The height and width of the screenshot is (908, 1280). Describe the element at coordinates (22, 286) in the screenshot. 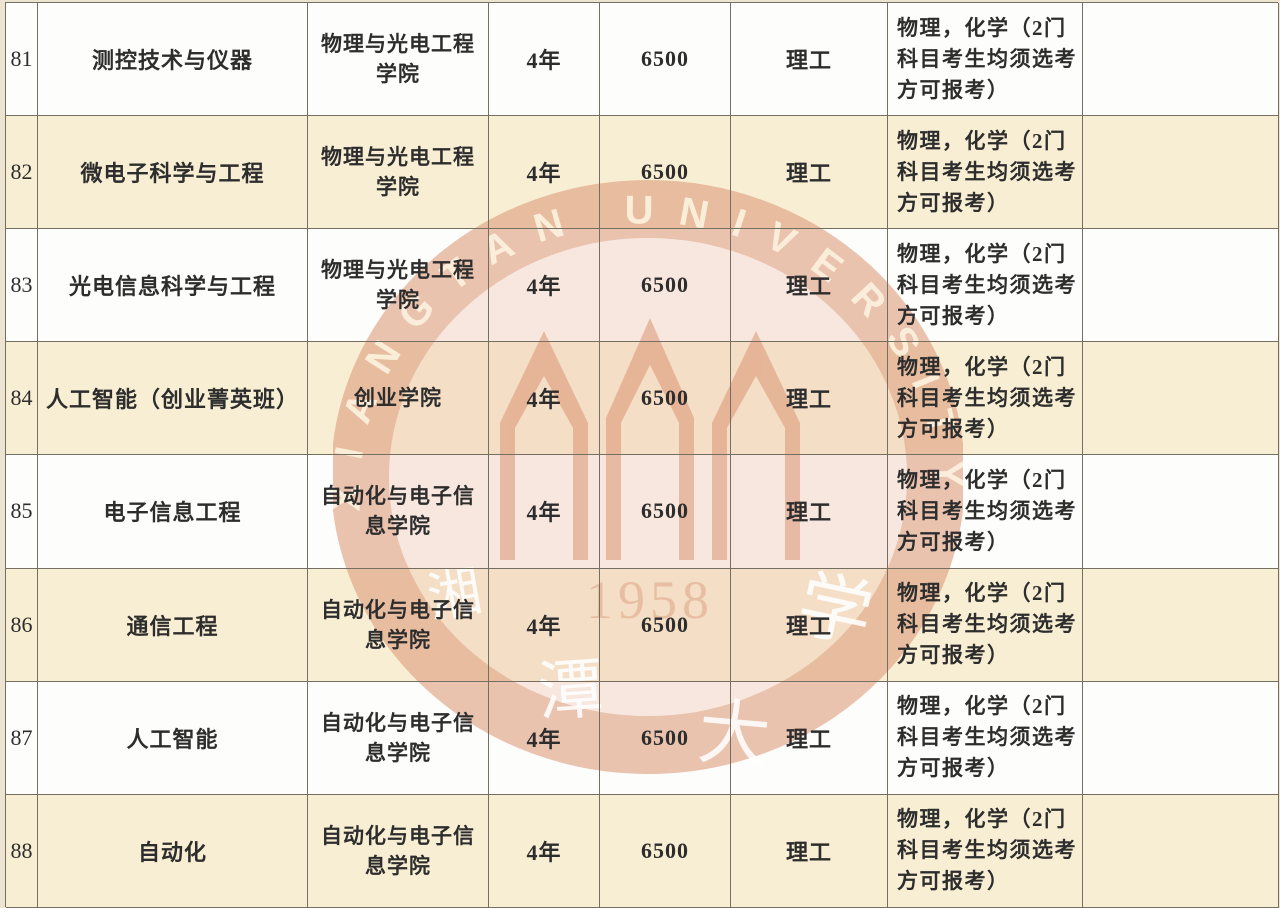

I see `row-number-cell: 83` at that location.